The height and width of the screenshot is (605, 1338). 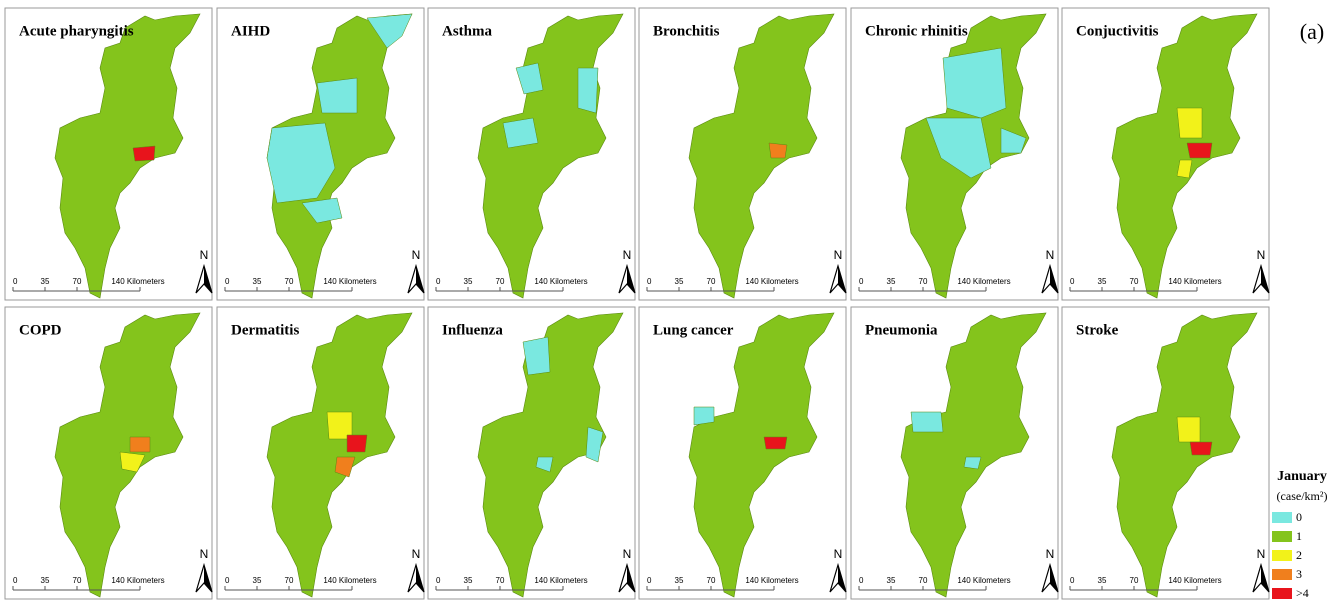 What do you see at coordinates (1299, 517) in the screenshot?
I see `legend-label: 0` at bounding box center [1299, 517].